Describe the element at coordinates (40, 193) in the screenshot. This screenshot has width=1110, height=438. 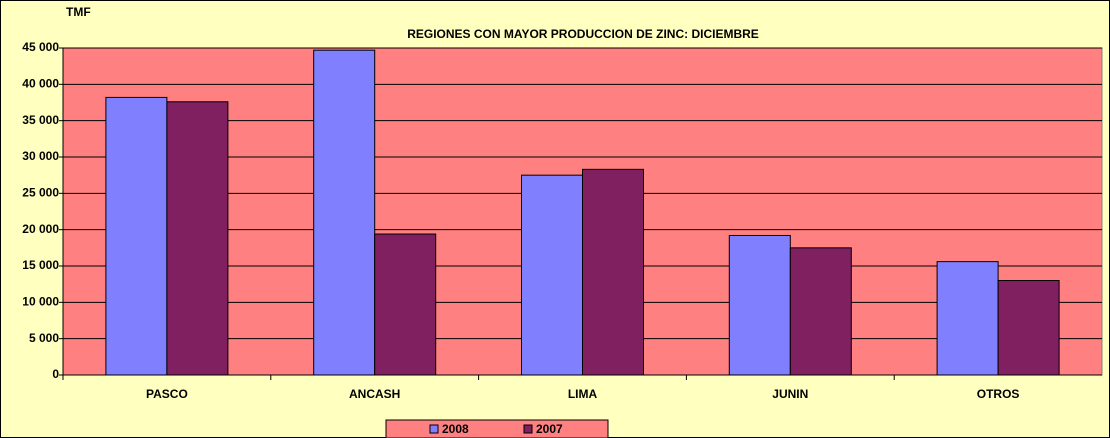
I see `y-tick-label: 25 000` at that location.